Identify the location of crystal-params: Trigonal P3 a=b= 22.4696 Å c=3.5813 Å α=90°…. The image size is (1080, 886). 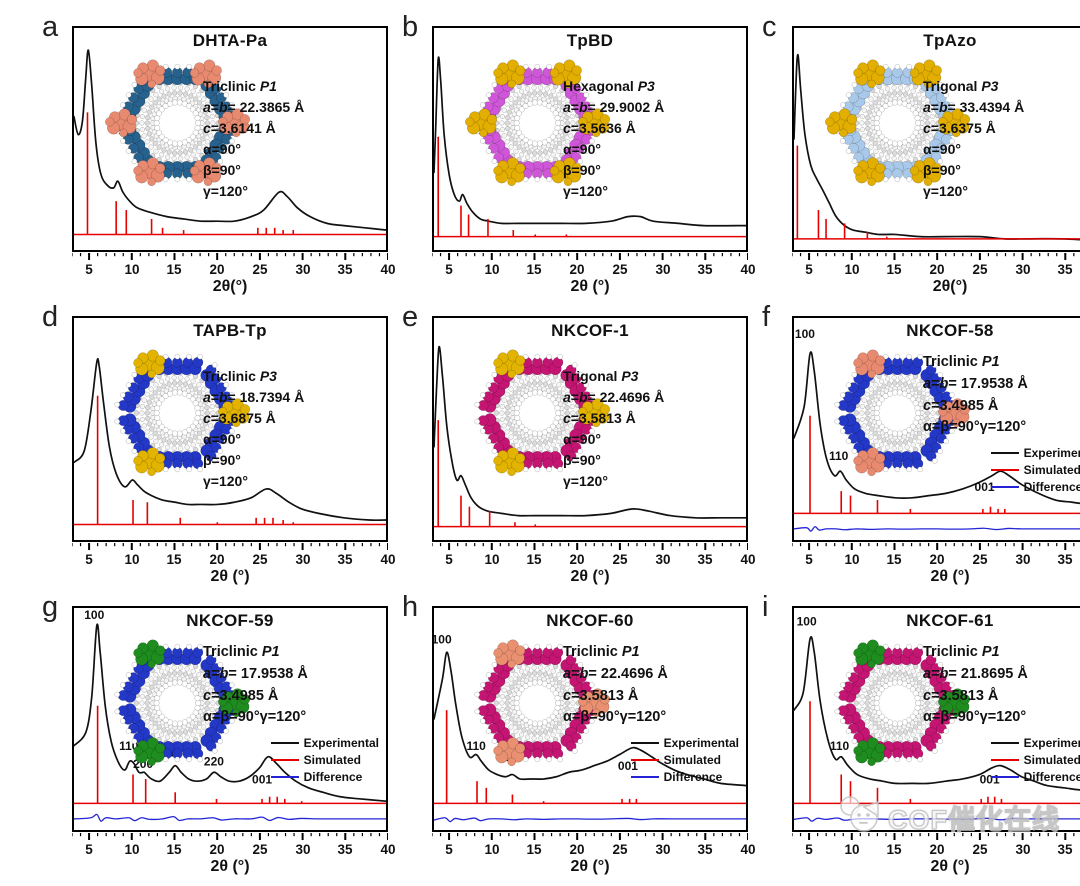
(651, 429).